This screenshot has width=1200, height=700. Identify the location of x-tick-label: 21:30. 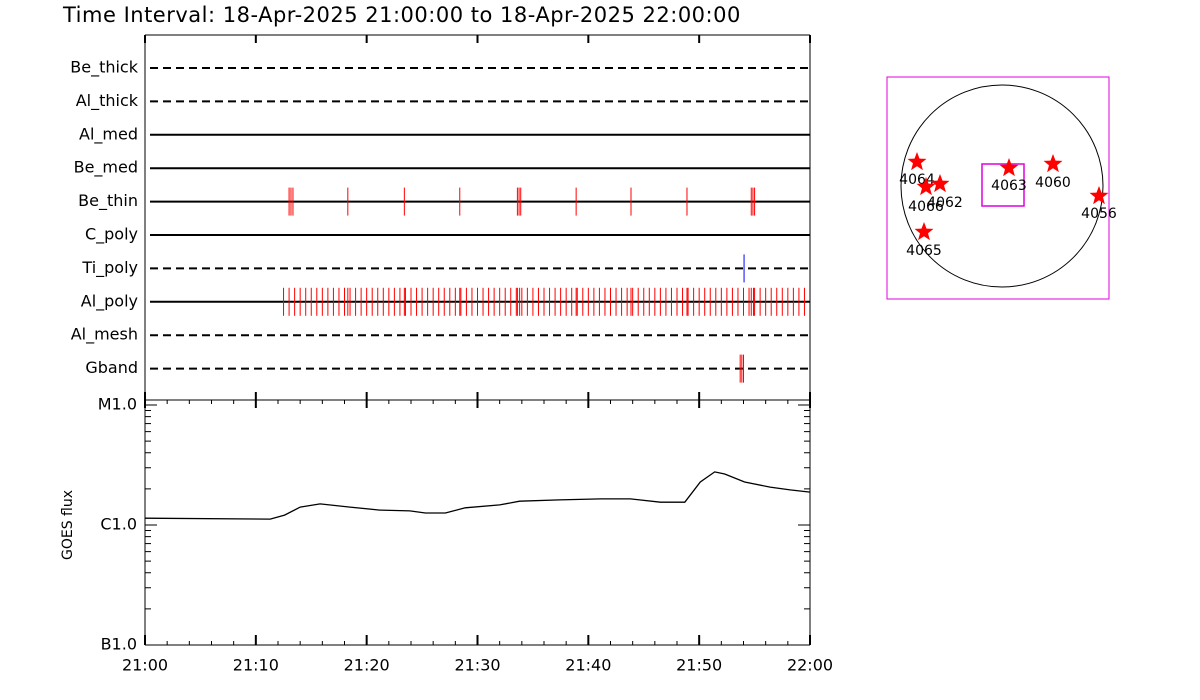
(477, 665).